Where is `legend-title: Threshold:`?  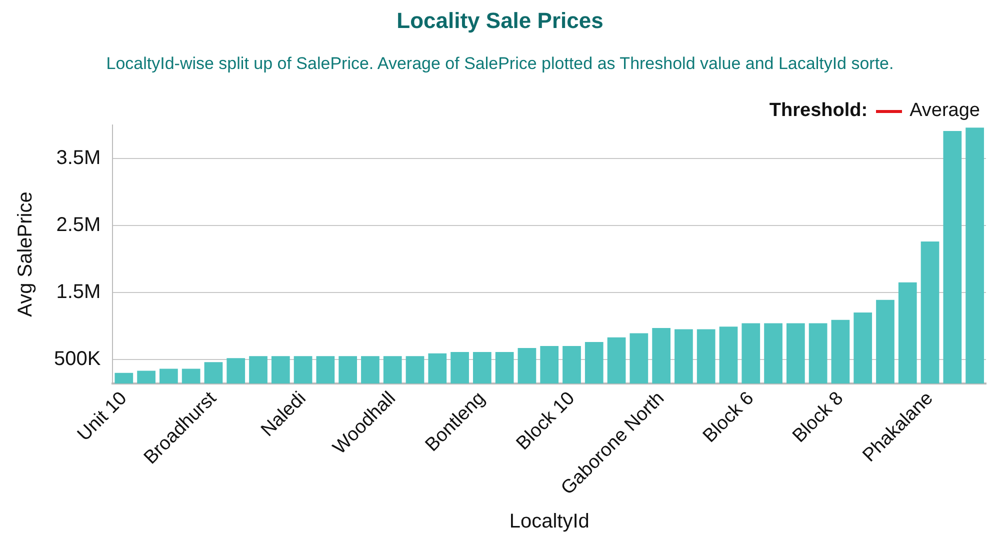 legend-title: Threshold: is located at coordinates (818, 111).